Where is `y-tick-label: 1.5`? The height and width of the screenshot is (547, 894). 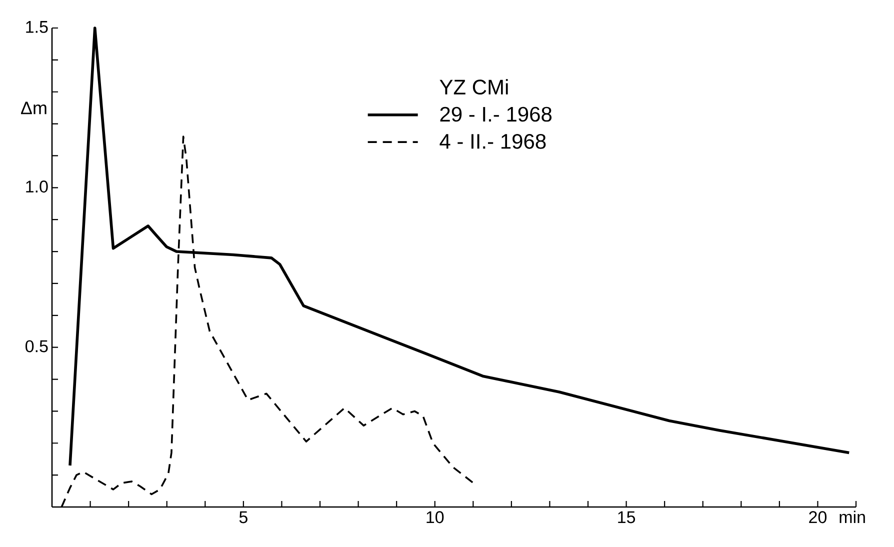
y-tick-label: 1.5 is located at coordinates (37, 27).